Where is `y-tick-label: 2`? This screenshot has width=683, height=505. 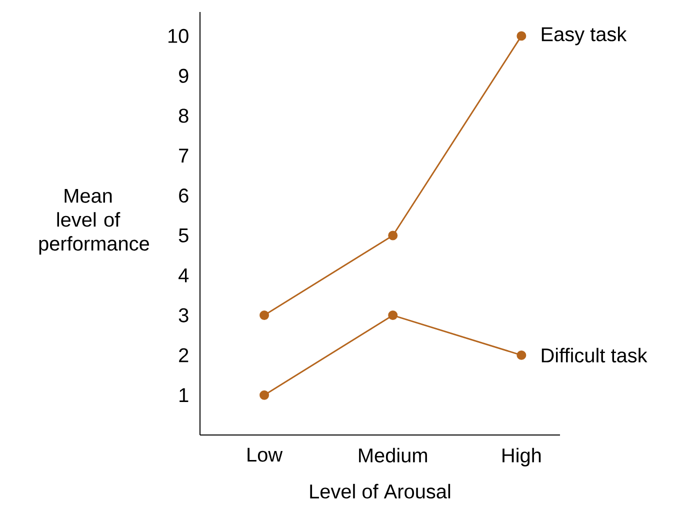 y-tick-label: 2 is located at coordinates (183, 355).